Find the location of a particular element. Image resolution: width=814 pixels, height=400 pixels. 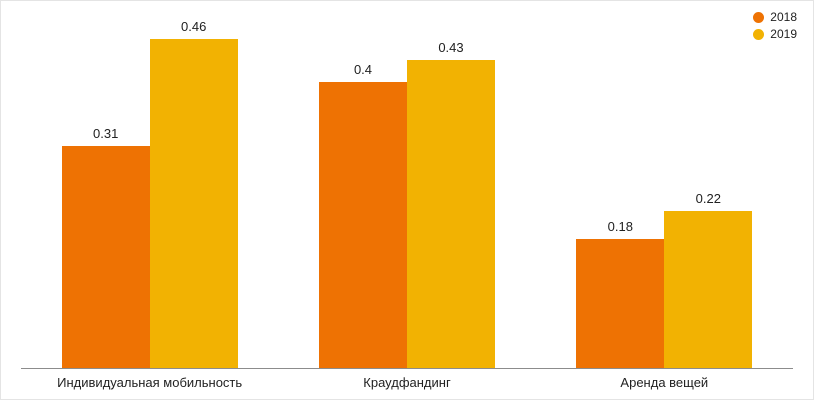

bar-value-label: 0.4 is located at coordinates (363, 69).